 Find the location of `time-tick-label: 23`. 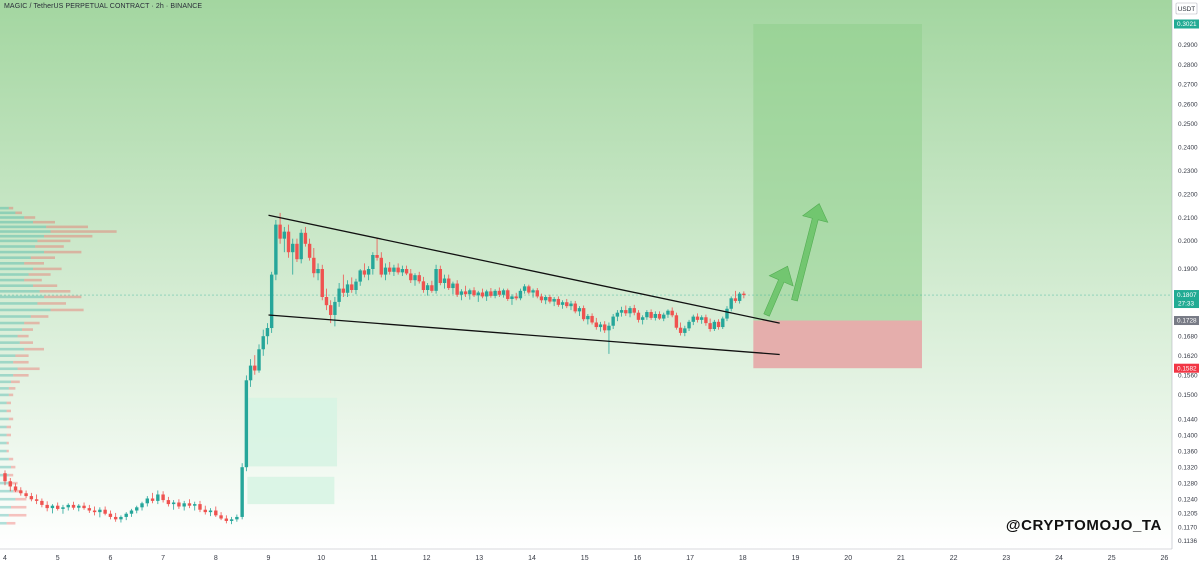

time-tick-label: 23 is located at coordinates (1006, 558).